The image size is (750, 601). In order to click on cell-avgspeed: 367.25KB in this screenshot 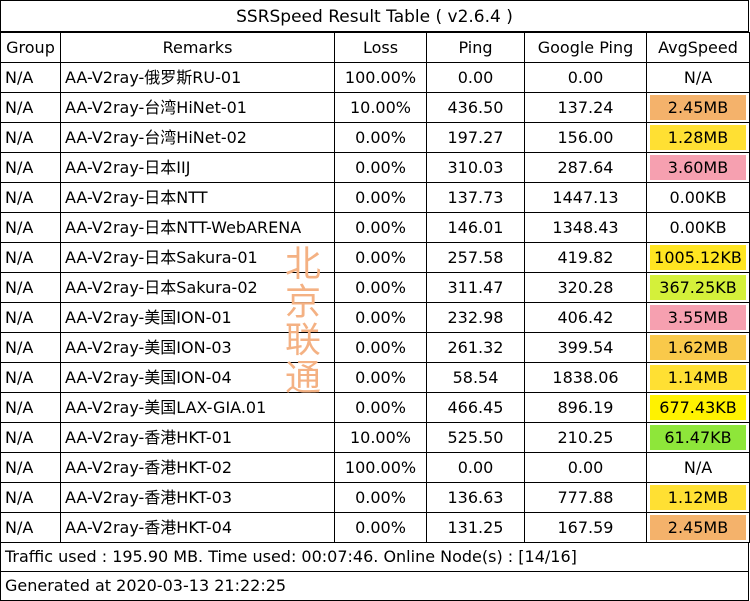, I will do `click(698, 287)`.